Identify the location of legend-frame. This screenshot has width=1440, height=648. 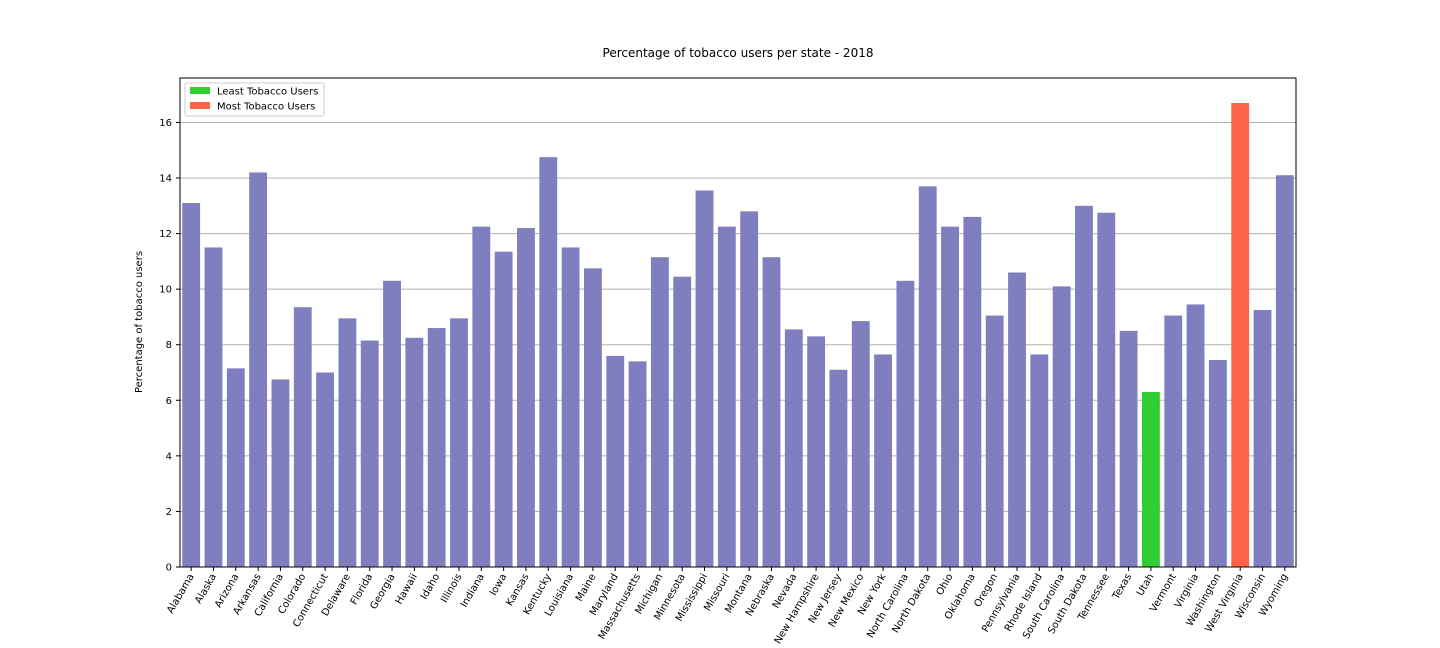
(254, 99).